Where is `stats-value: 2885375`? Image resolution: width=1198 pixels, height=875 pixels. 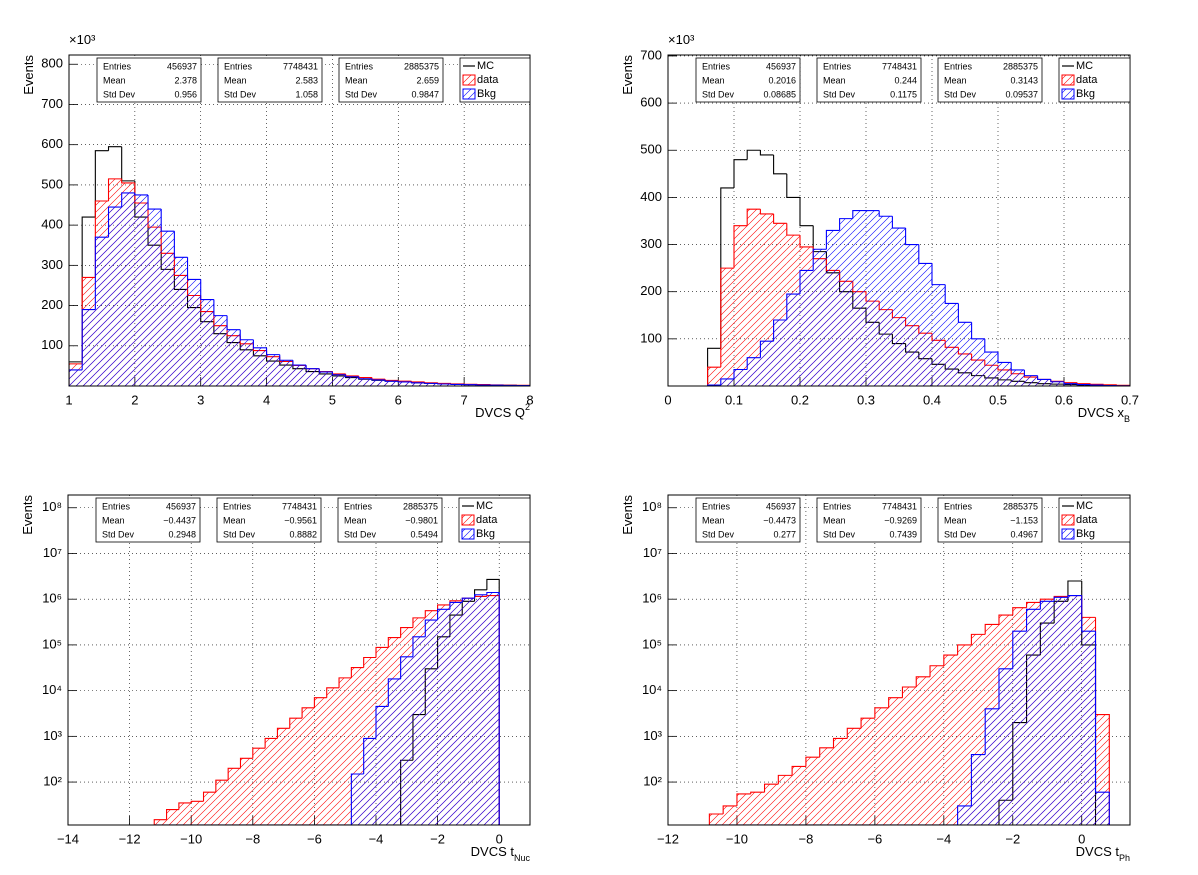
stats-value: 2885375 is located at coordinates (1020, 506).